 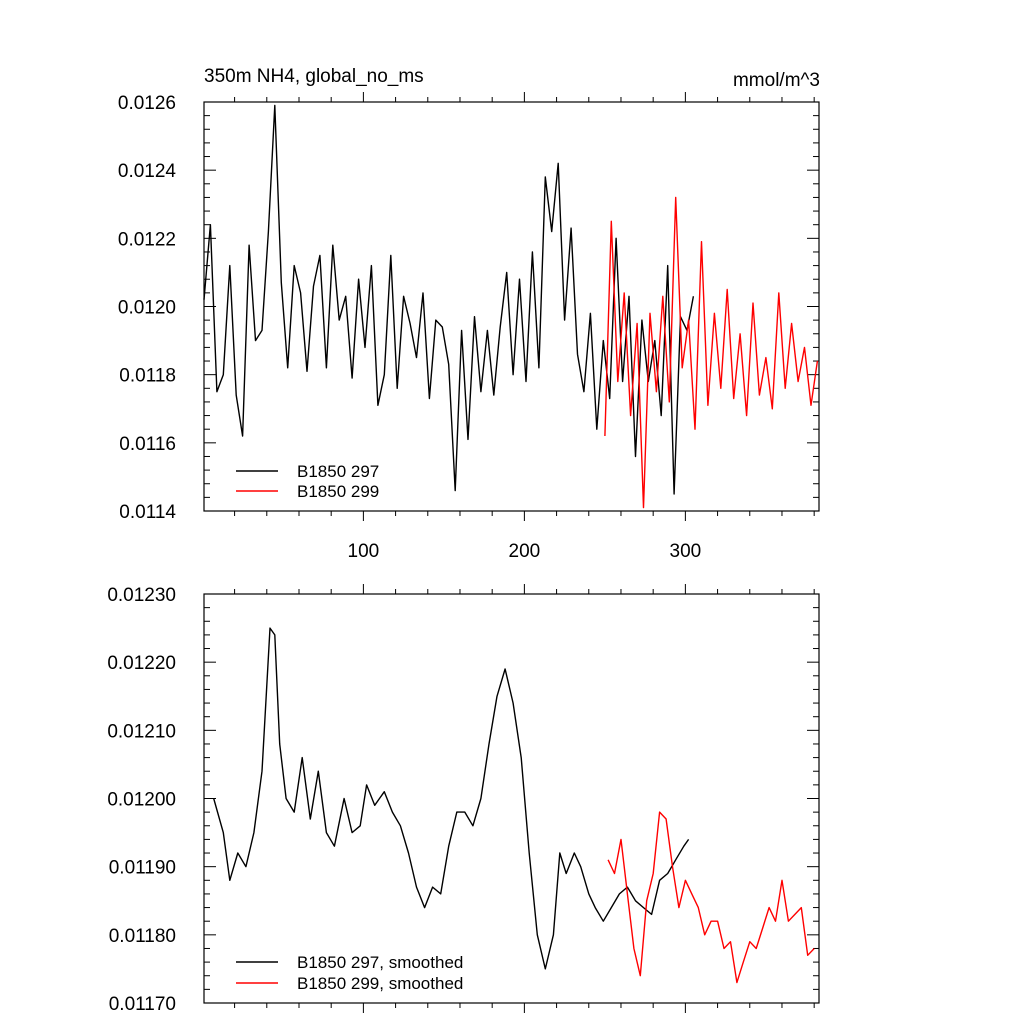 I want to click on bottom-y-tick-label: 0.01200, so click(x=141, y=800).